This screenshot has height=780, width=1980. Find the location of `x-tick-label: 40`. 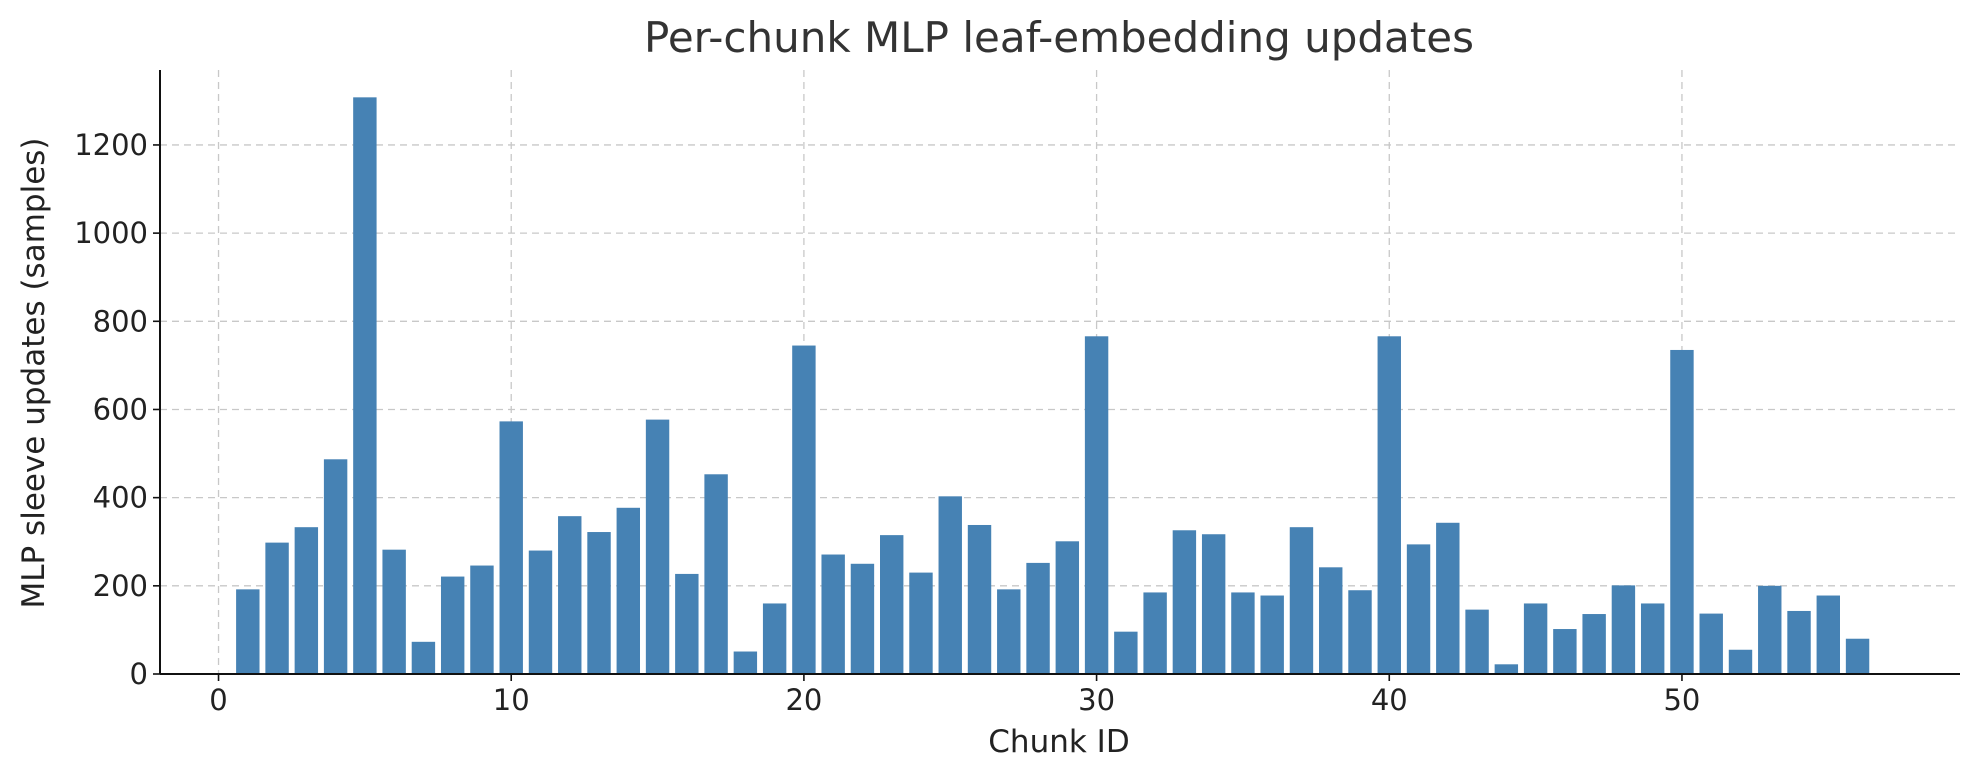

x-tick-label: 40 is located at coordinates (1389, 700).